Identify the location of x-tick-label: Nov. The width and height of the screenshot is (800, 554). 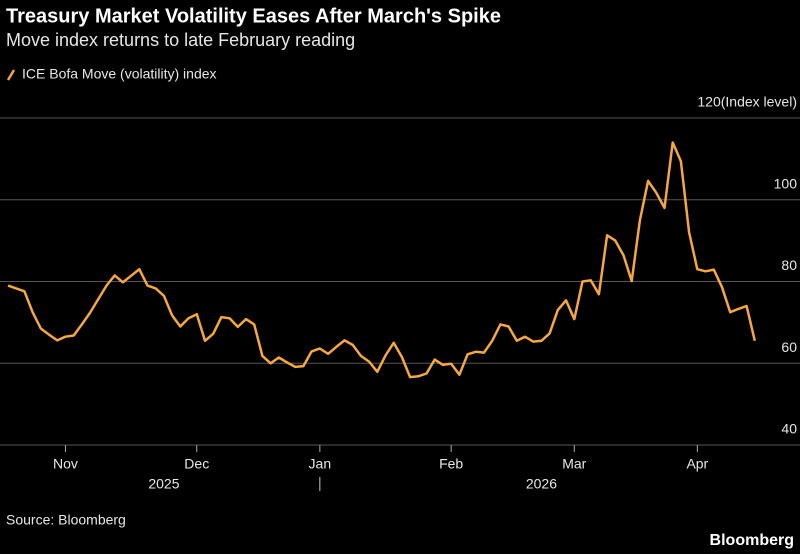
(65, 464).